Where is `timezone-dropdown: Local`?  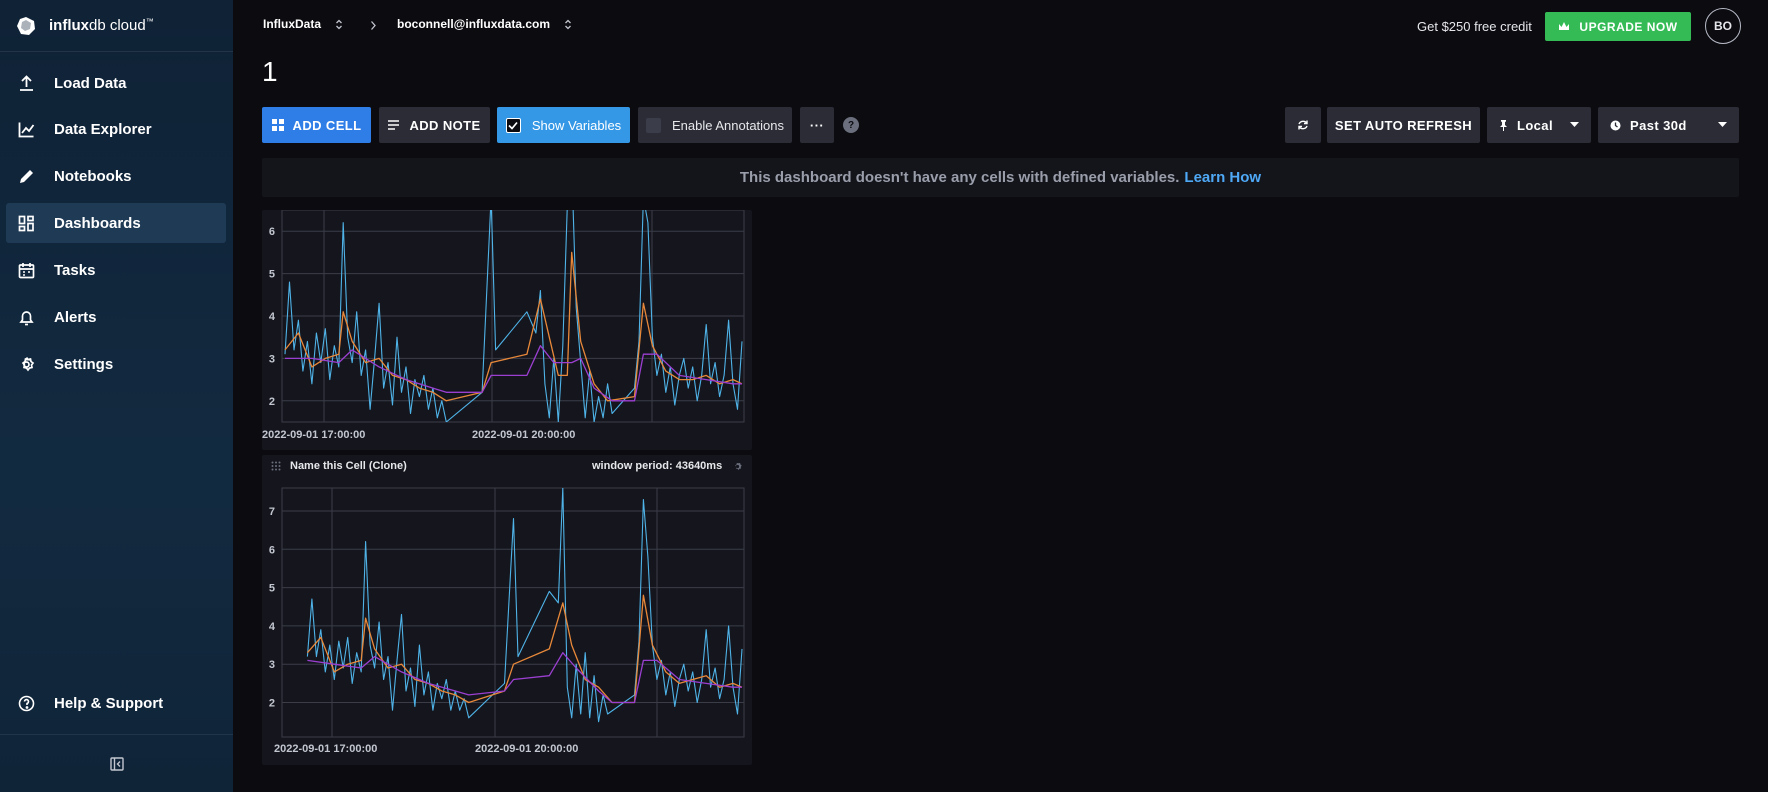
timezone-dropdown: Local is located at coordinates (1539, 125).